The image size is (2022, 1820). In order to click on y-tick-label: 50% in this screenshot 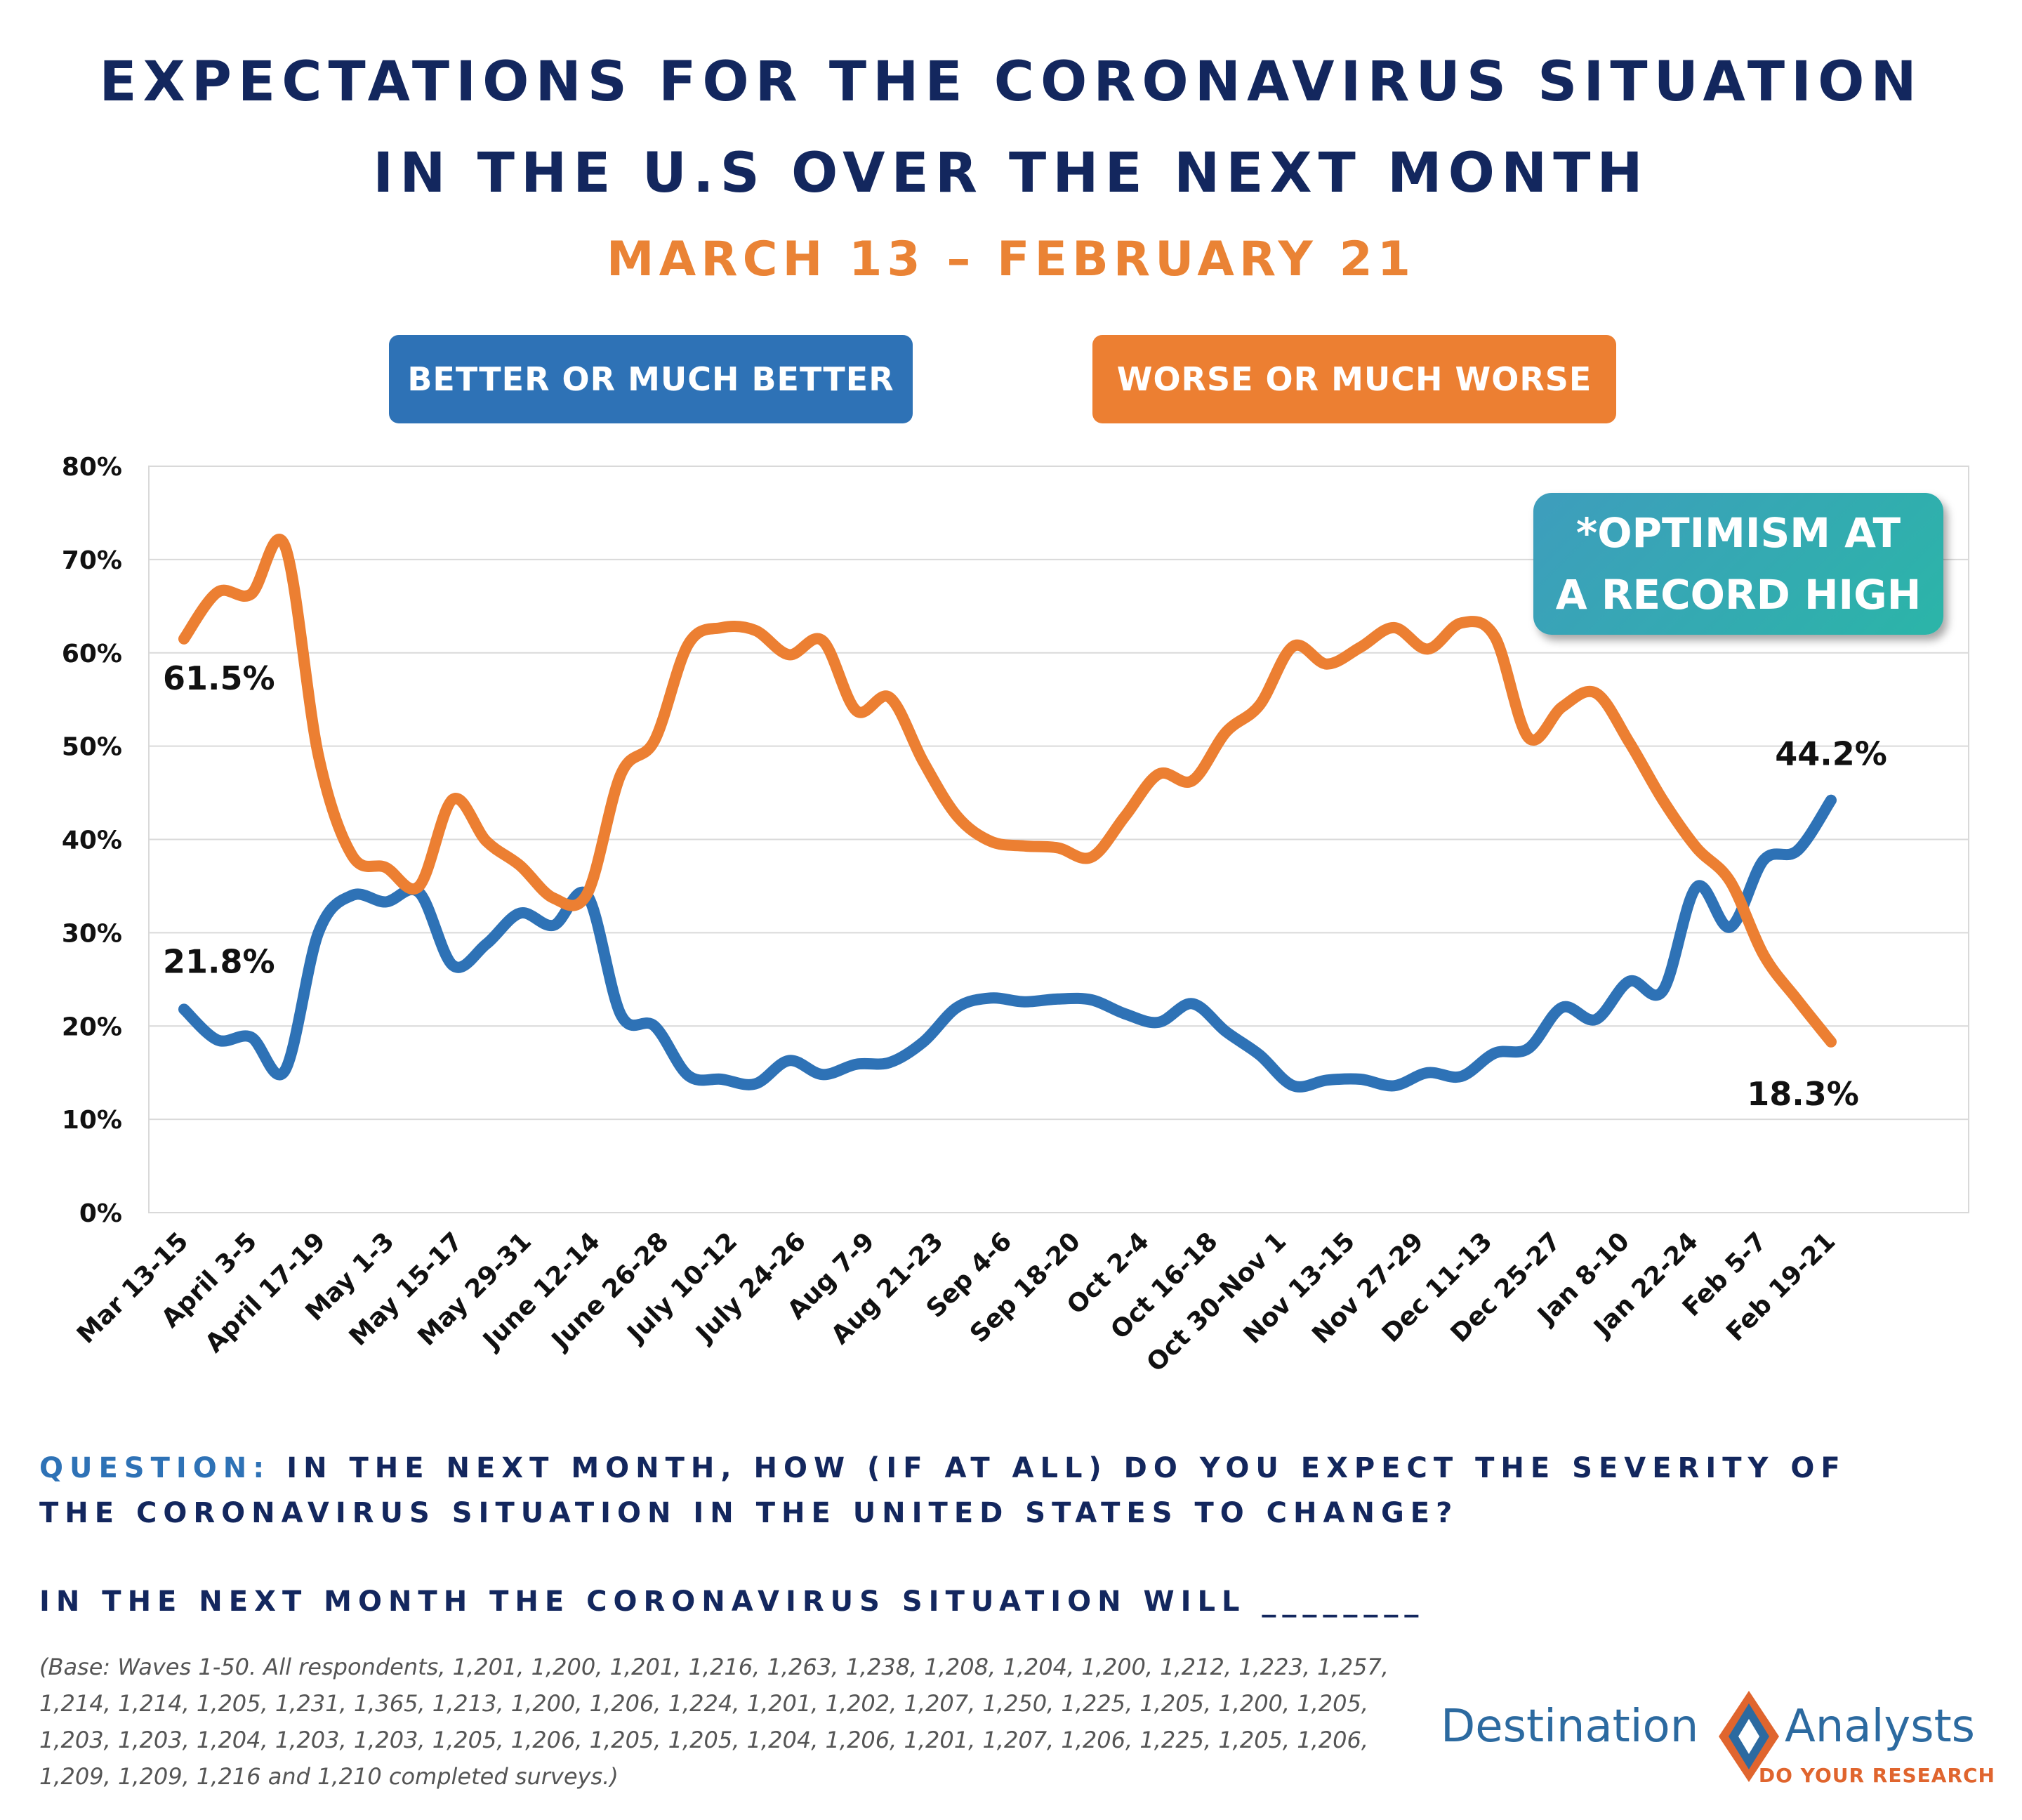, I will do `click(92, 748)`.